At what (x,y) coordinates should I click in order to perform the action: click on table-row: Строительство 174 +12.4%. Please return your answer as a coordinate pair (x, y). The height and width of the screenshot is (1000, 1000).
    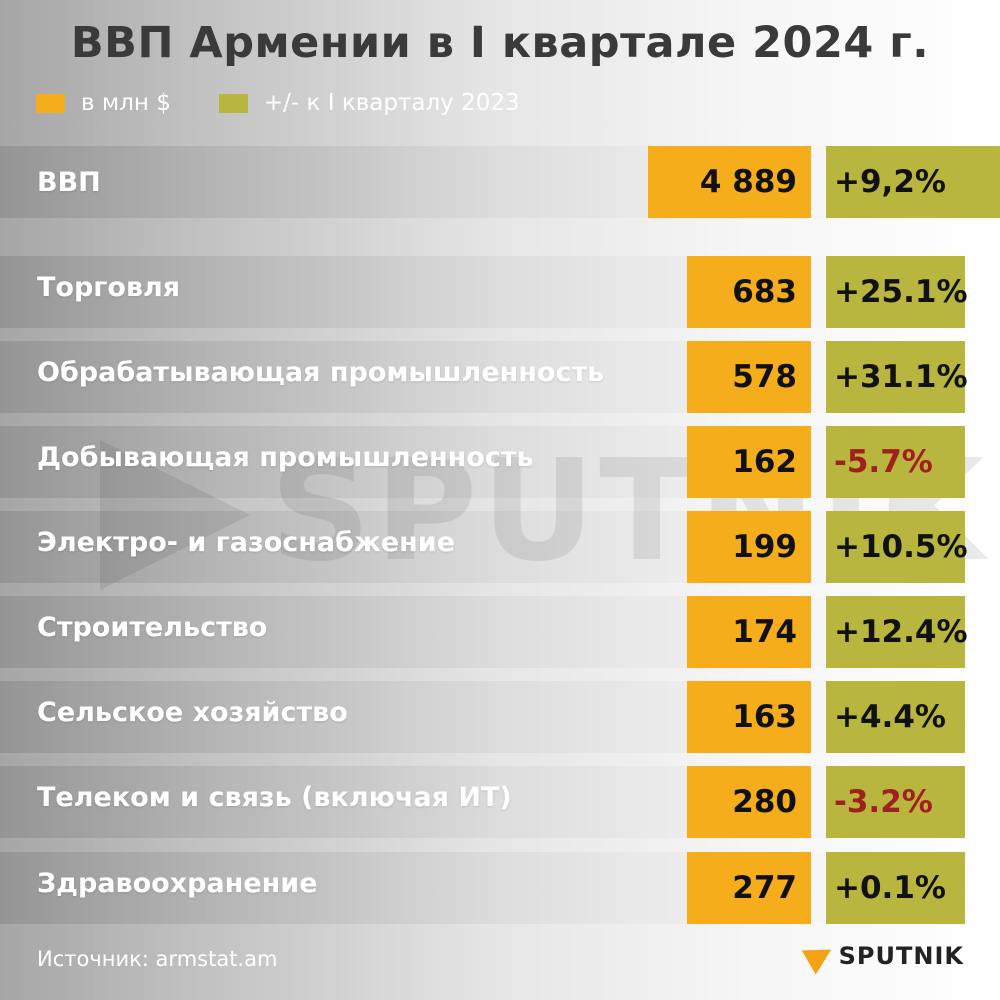
    Looking at the image, I should click on (500, 632).